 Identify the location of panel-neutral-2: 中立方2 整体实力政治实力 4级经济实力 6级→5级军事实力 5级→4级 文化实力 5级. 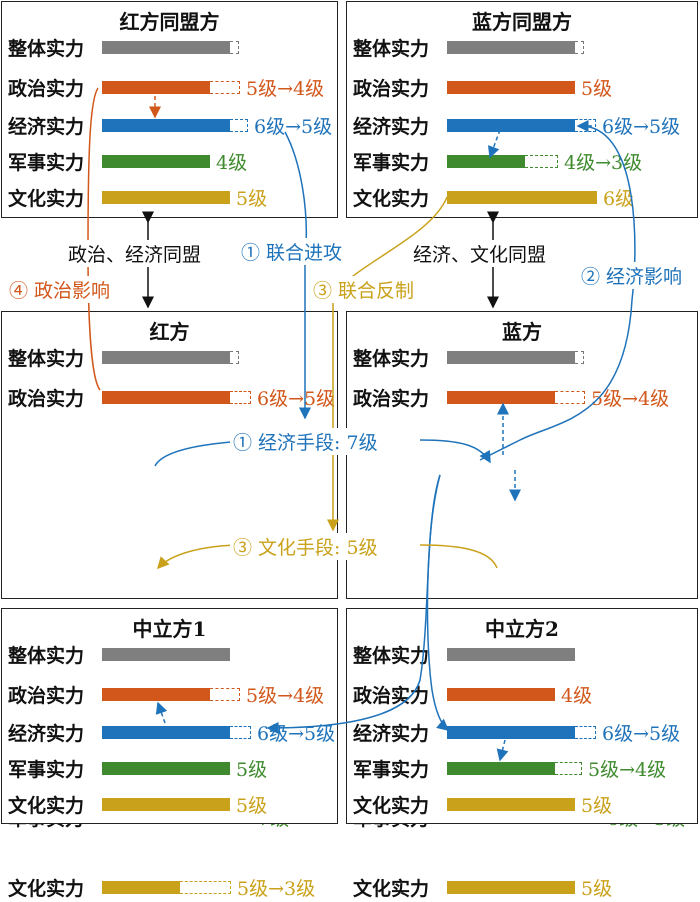
(522, 716).